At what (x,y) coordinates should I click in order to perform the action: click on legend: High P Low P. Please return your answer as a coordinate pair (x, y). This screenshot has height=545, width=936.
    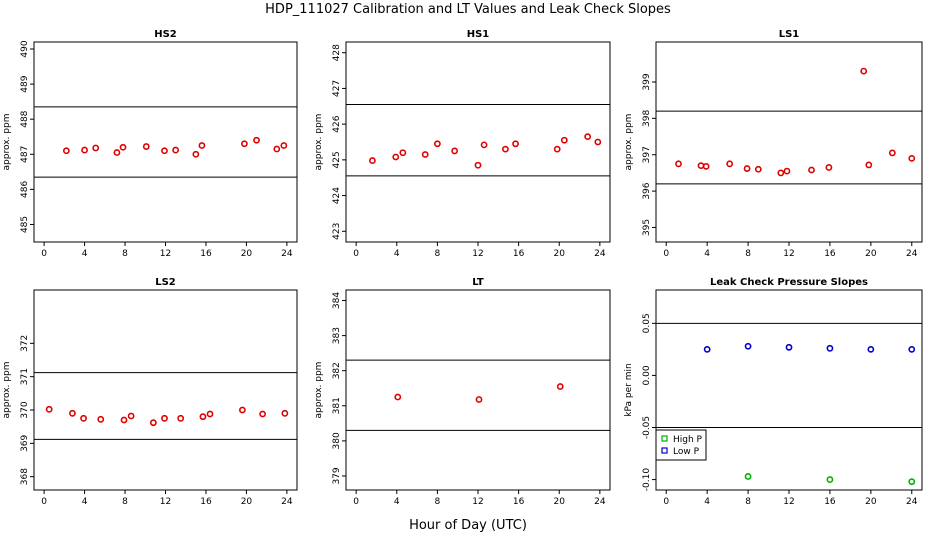
    Looking at the image, I should click on (681, 445).